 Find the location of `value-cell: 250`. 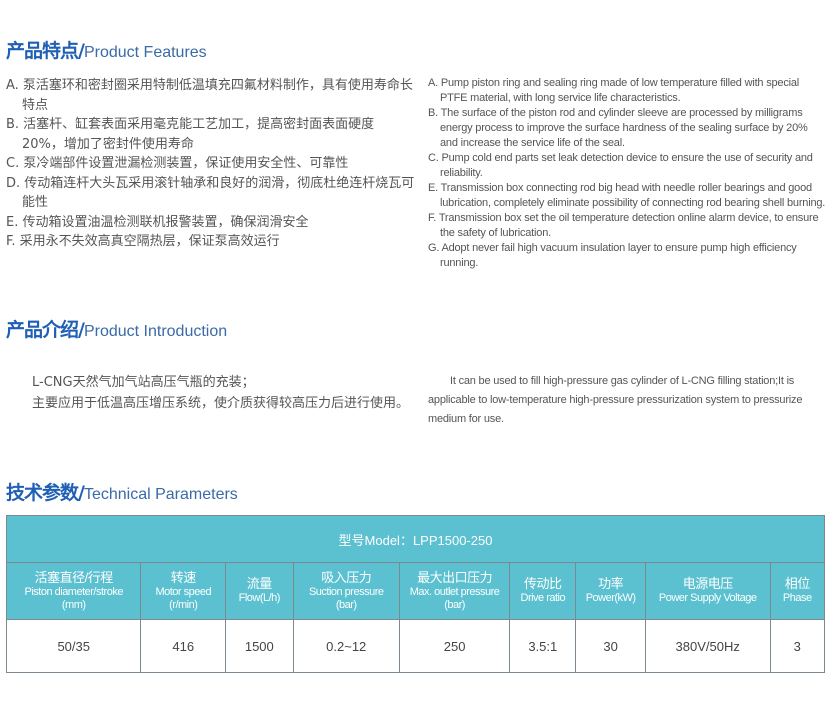

value-cell: 250 is located at coordinates (454, 646).